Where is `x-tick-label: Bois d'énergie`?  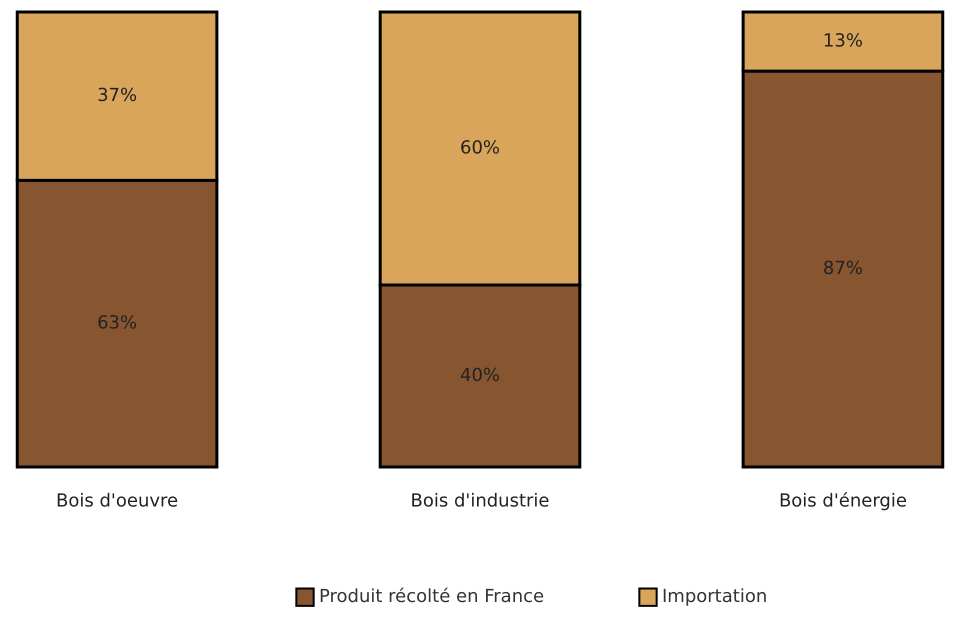
x-tick-label: Bois d'énergie is located at coordinates (842, 501).